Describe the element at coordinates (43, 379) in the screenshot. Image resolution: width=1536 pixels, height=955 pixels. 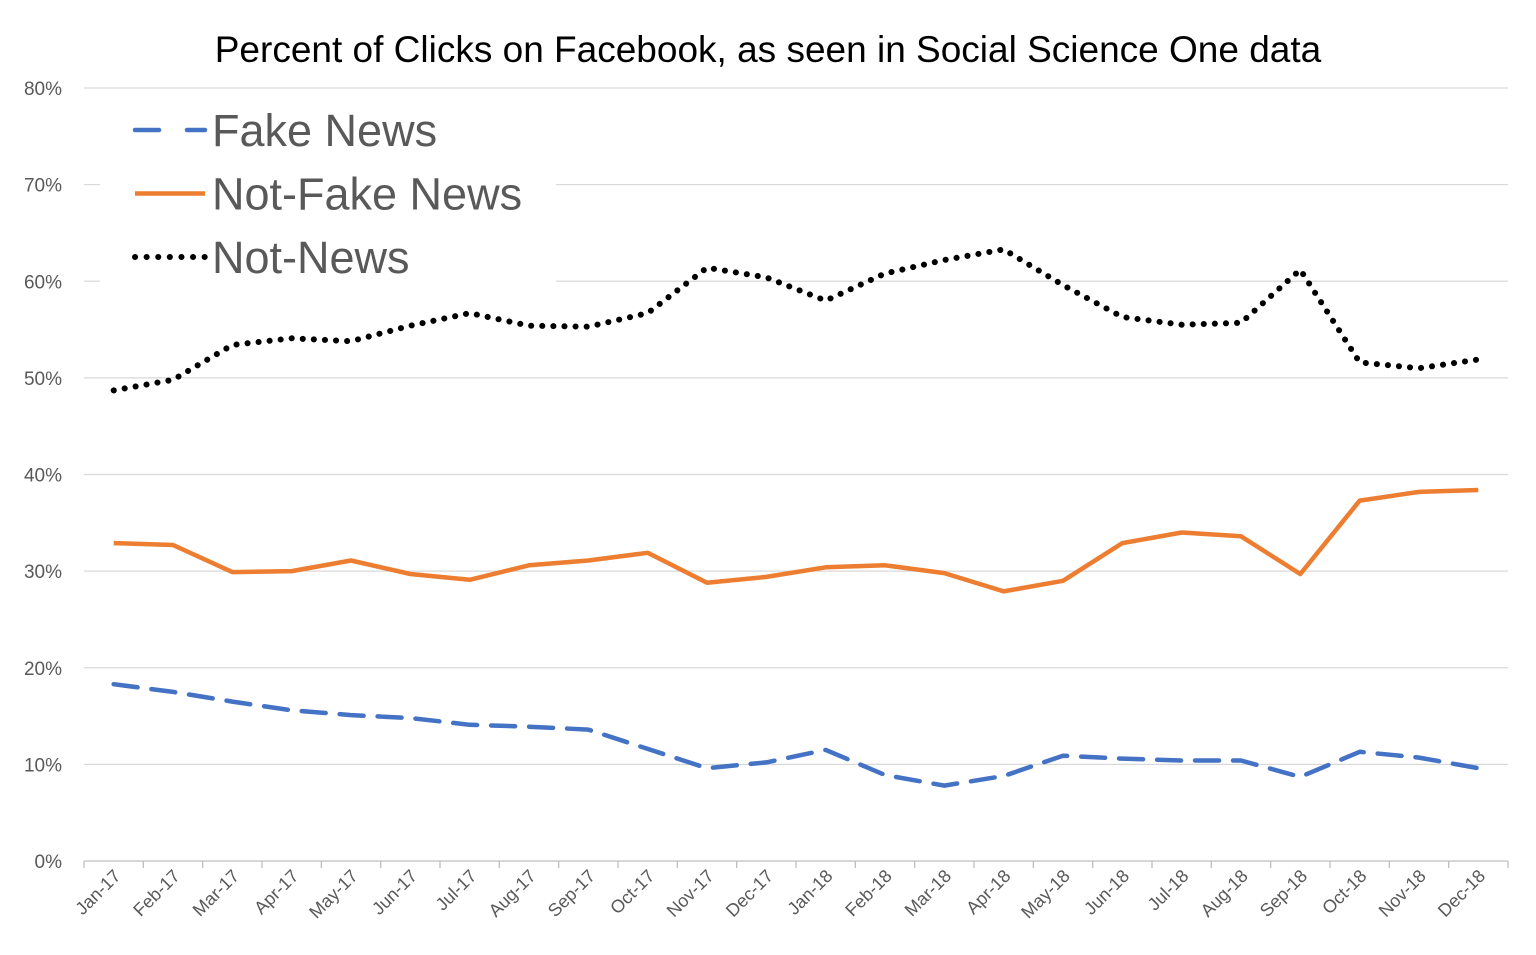
I see `y-tick-label: 50%` at that location.